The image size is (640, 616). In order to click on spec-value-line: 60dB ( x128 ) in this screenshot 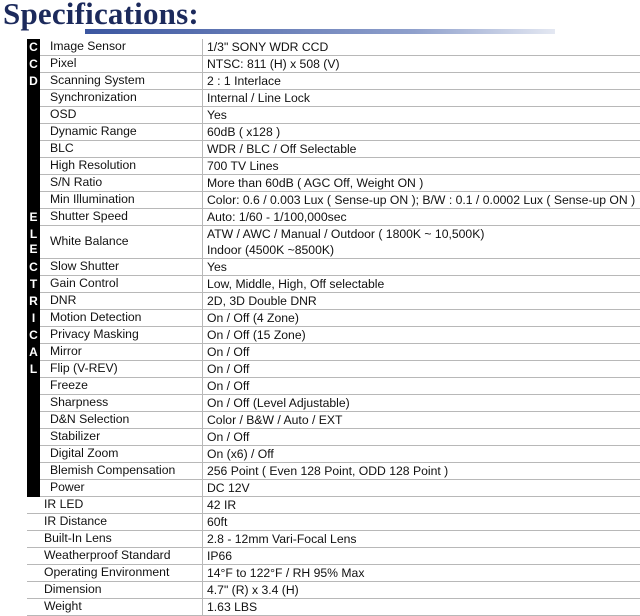, I will do `click(423, 132)`.